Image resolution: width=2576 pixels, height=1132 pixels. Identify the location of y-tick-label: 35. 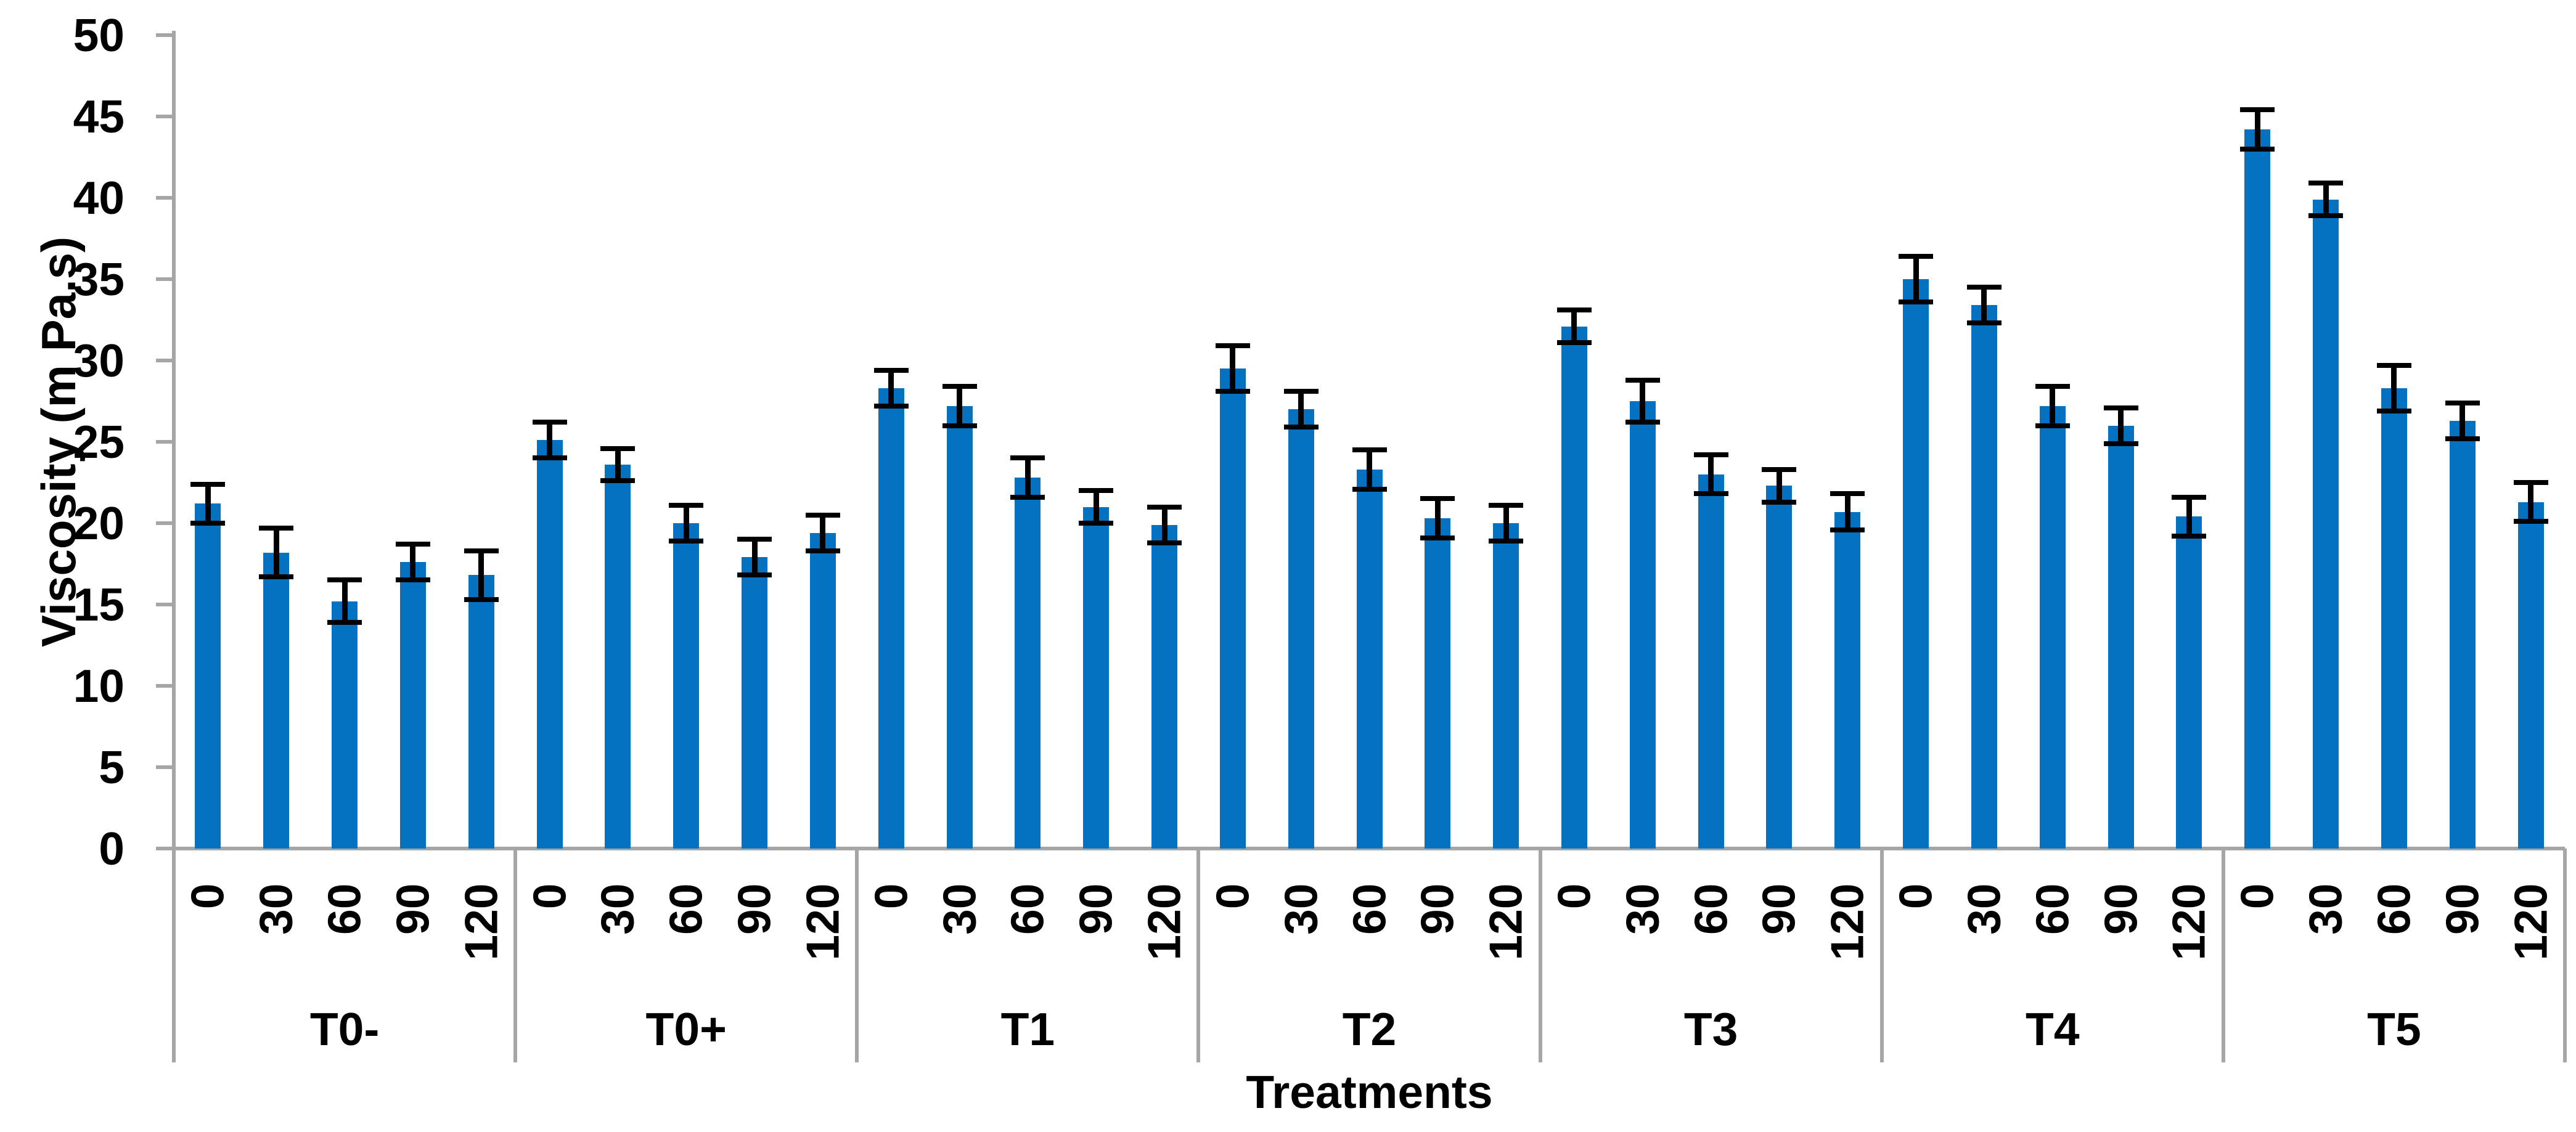
(99, 279).